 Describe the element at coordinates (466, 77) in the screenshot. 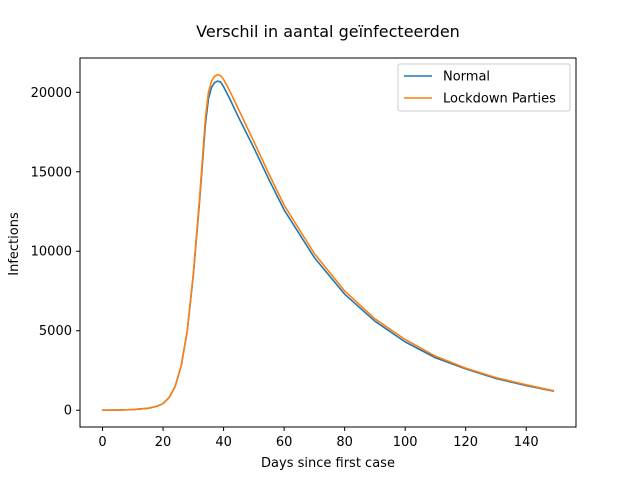

I see `legend-label-0: Normal` at that location.